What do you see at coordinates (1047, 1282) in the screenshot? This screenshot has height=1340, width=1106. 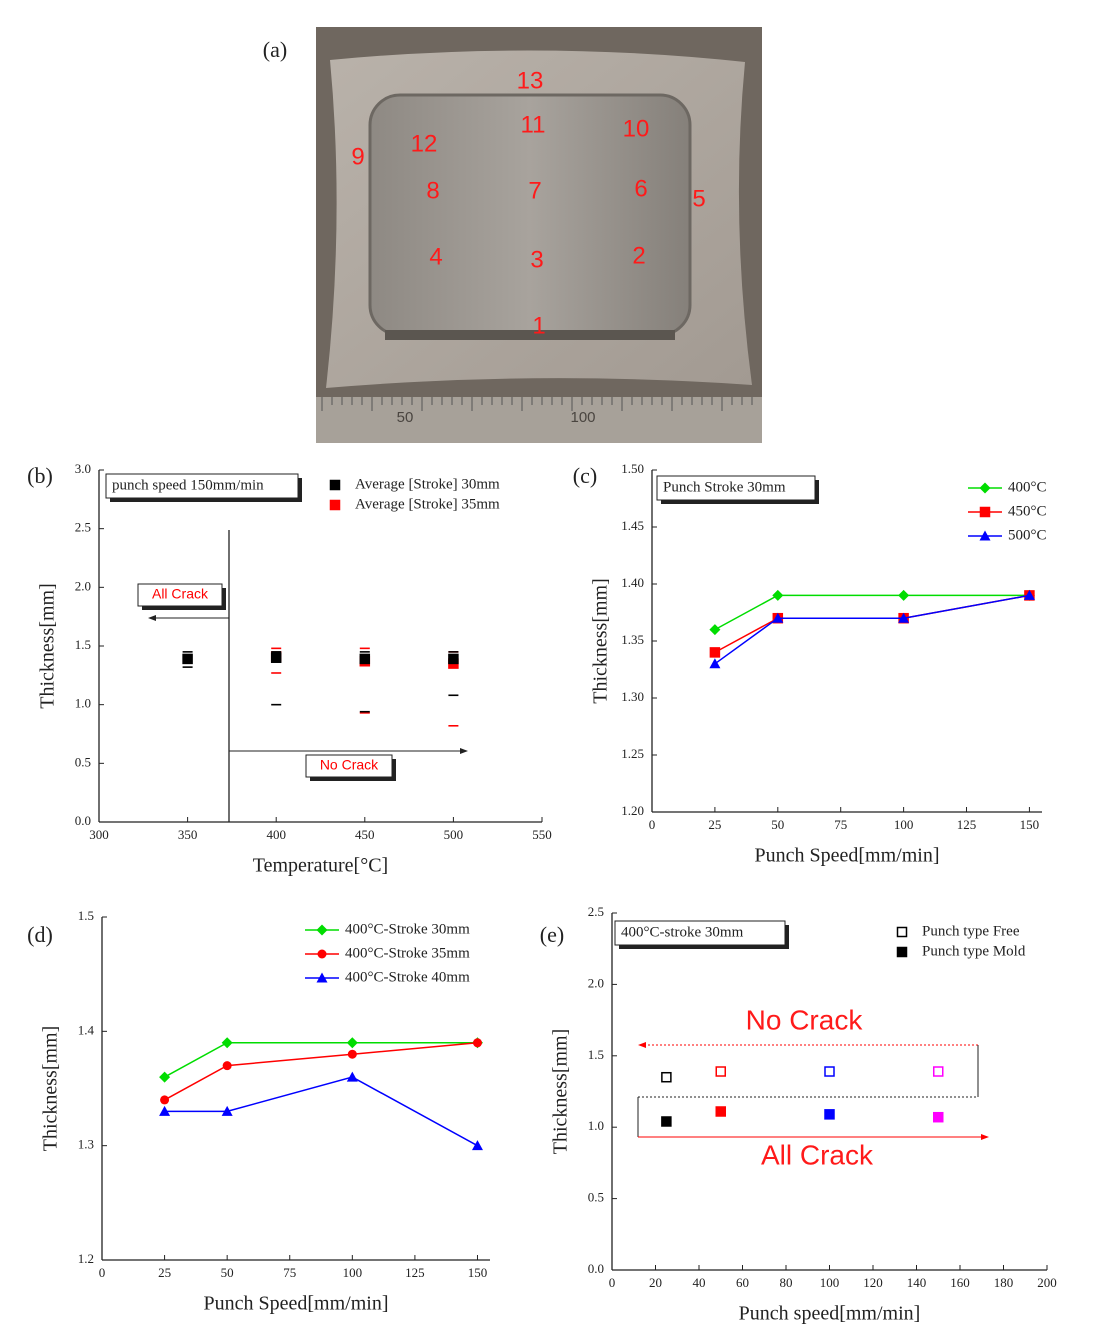 I see `x-tick-label: 200` at bounding box center [1047, 1282].